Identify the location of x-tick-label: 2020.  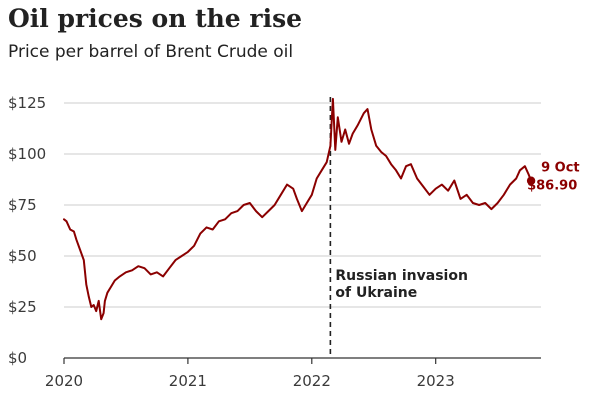
(64, 381).